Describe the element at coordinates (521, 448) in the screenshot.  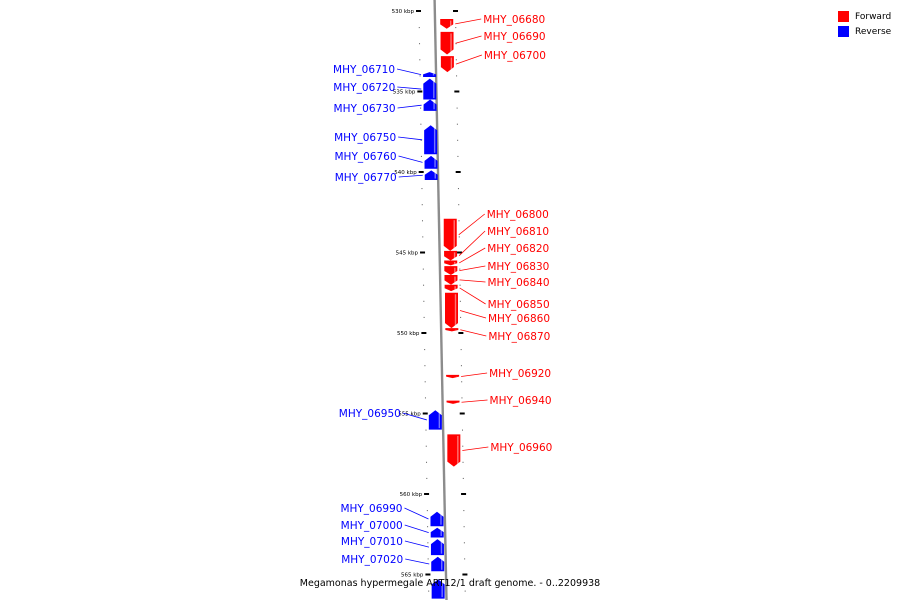
I see `gene-label: MHY_06960` at that location.